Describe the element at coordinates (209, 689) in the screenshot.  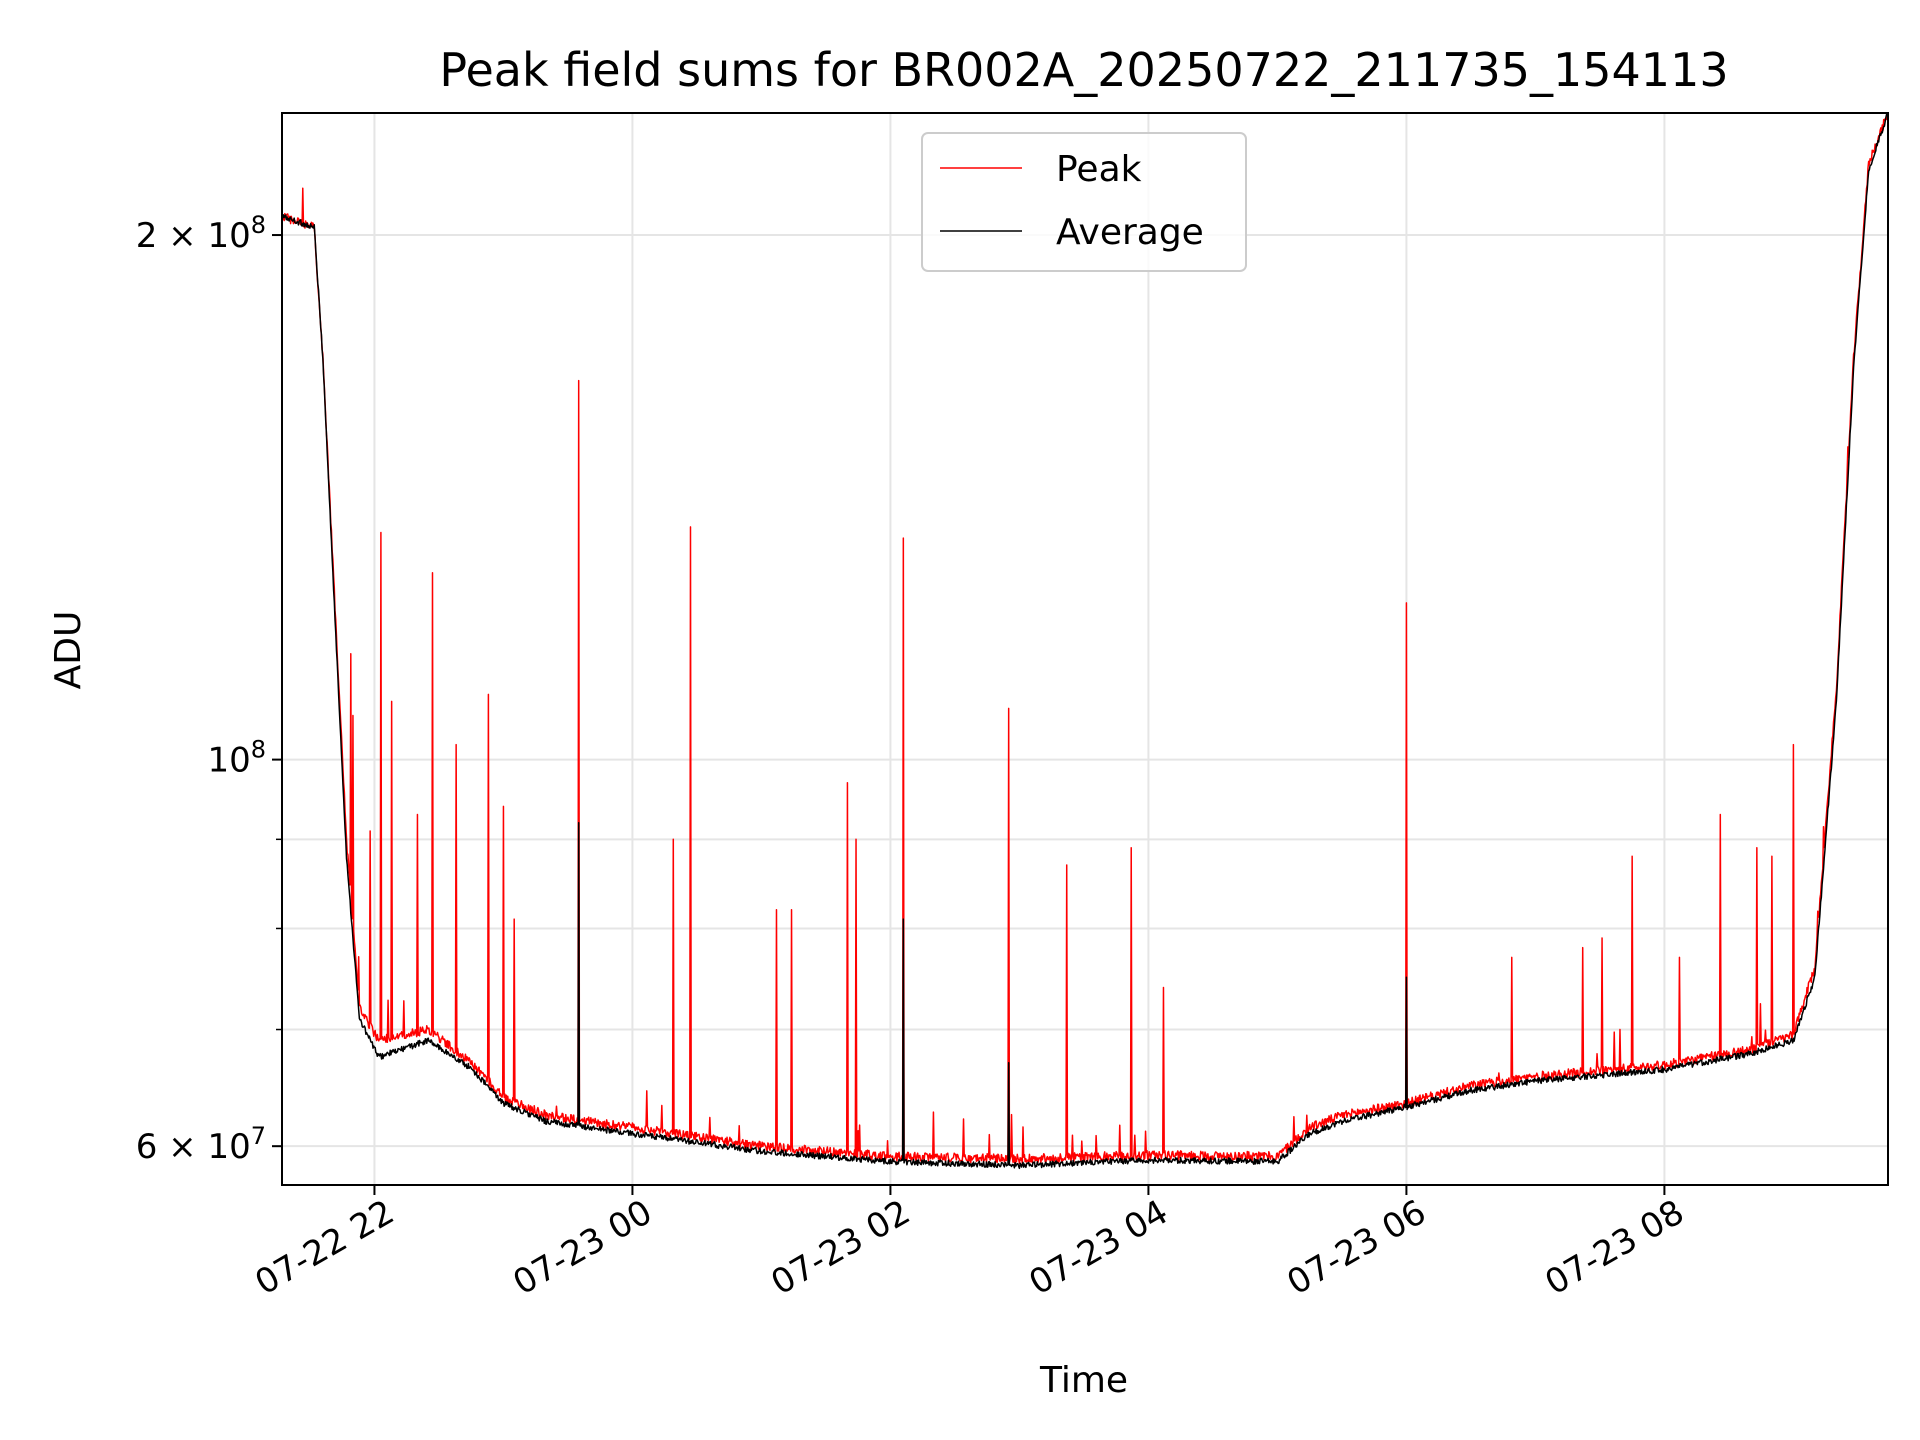
I see `y-axis: 2 × 108 108 6 × 107` at that location.